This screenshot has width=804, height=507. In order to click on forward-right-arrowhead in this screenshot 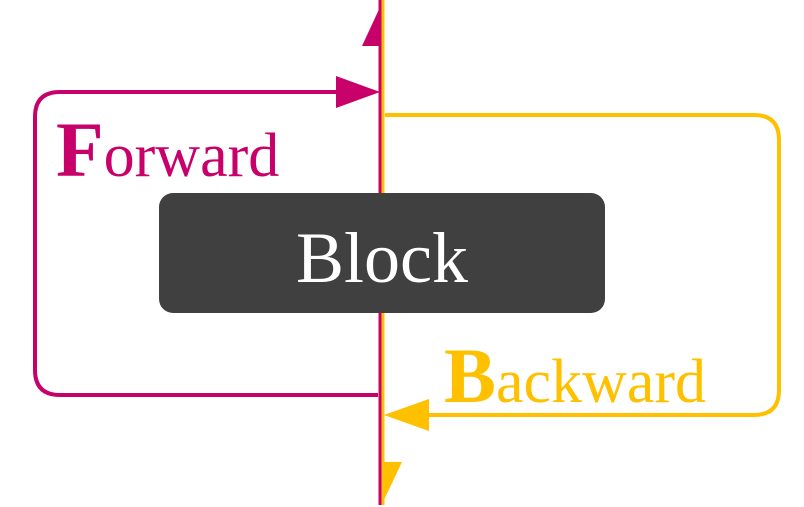, I will do `click(358, 92)`.